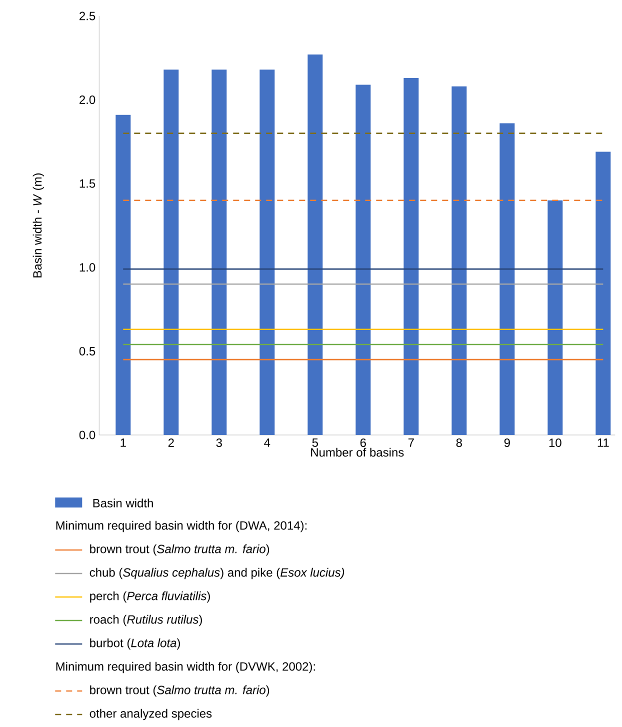  I want to click on x-tick-label: 2, so click(171, 442).